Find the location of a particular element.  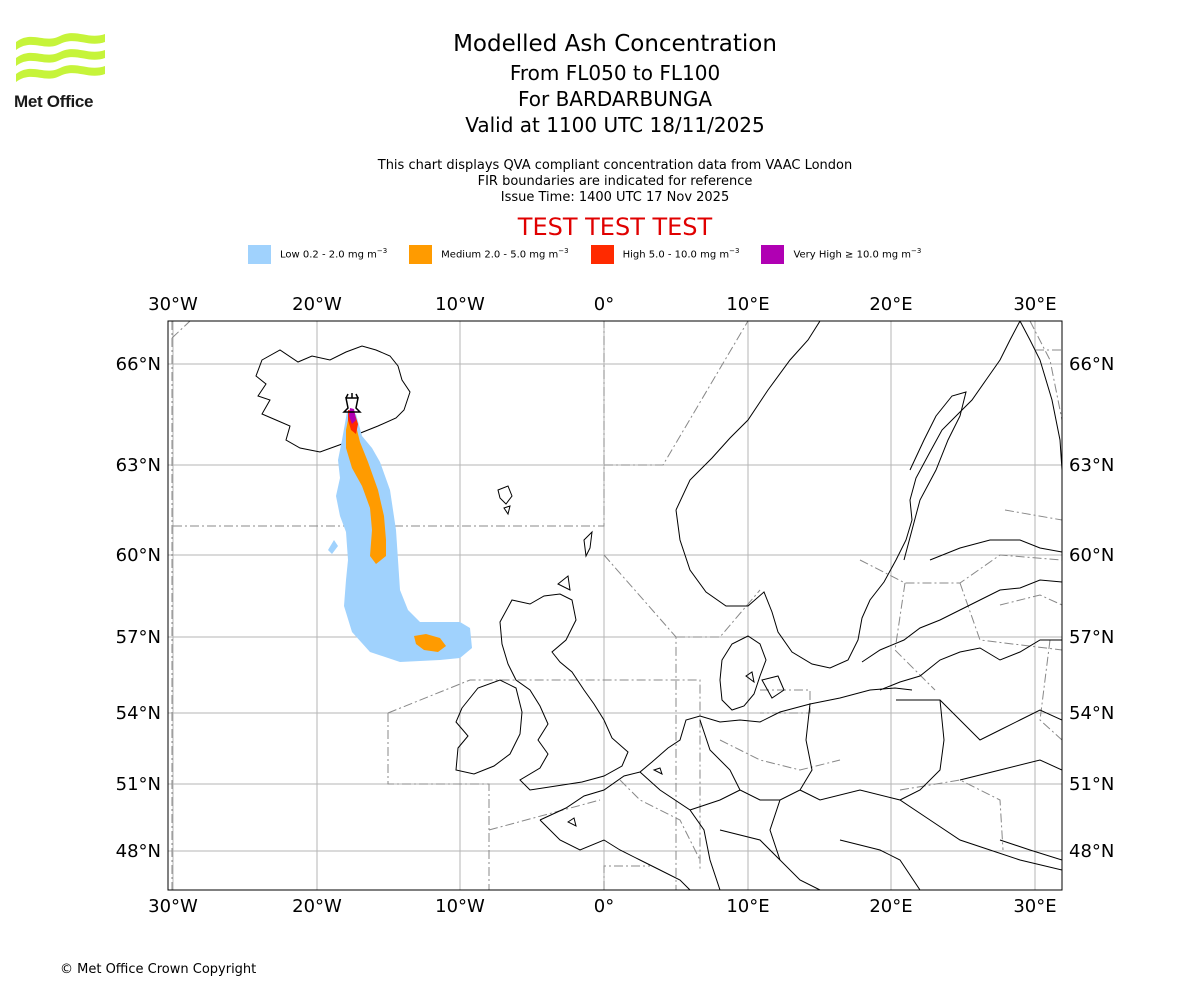

lat-axis-left: 66°N 63°N 60°N 57°N 54°N 51°N 48°N is located at coordinates (138, 608).